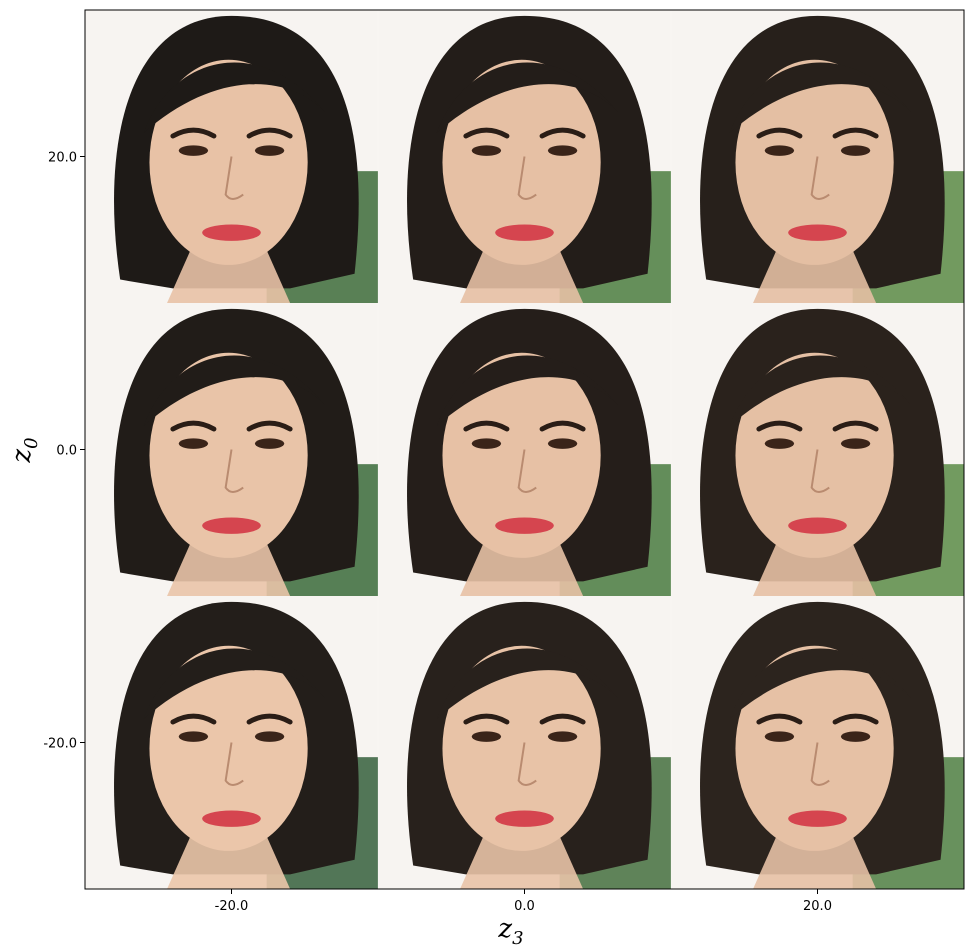 The image size is (974, 952). I want to click on x-tick-label: -20.0, so click(232, 906).